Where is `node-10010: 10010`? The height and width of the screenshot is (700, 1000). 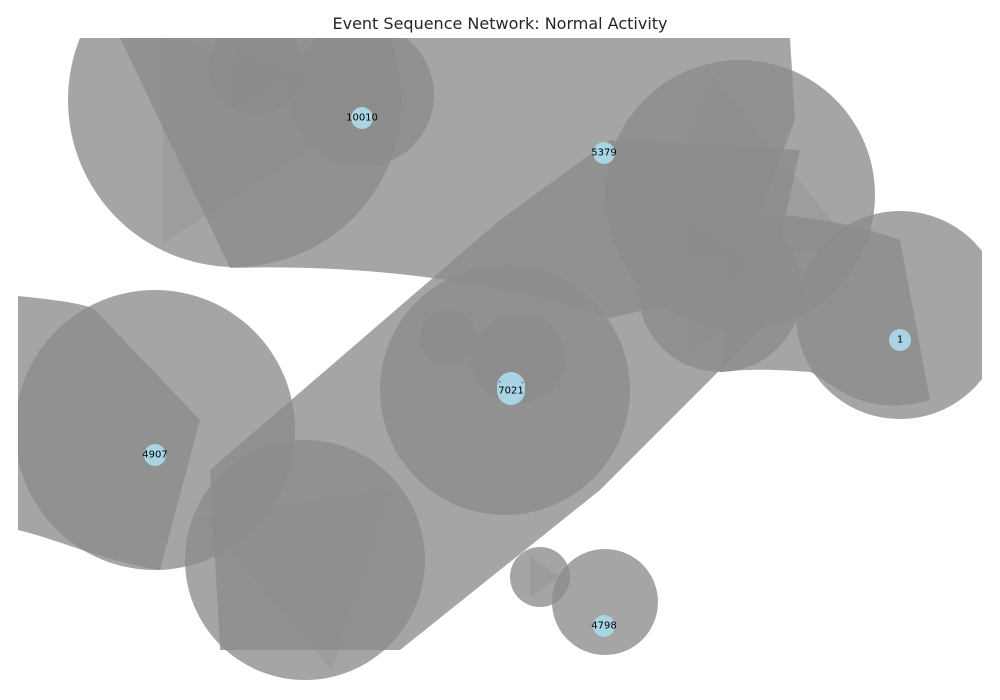 node-10010: 10010 is located at coordinates (362, 118).